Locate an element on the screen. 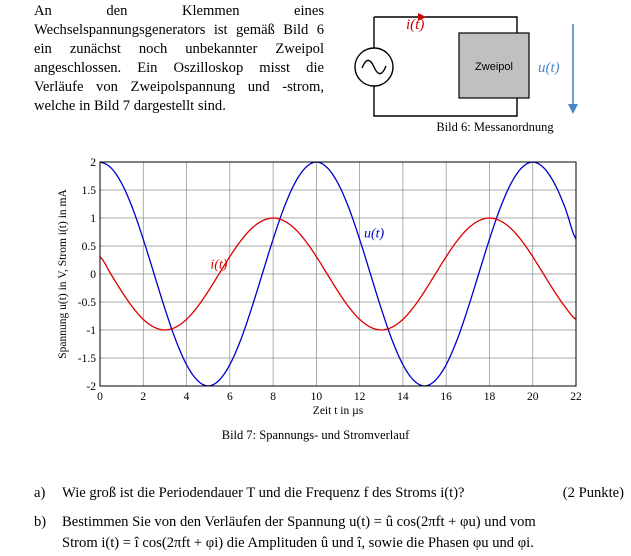 This screenshot has width=631, height=556. circuit-diagram: i(t) Zweipol u(t) is located at coordinates (466, 65).